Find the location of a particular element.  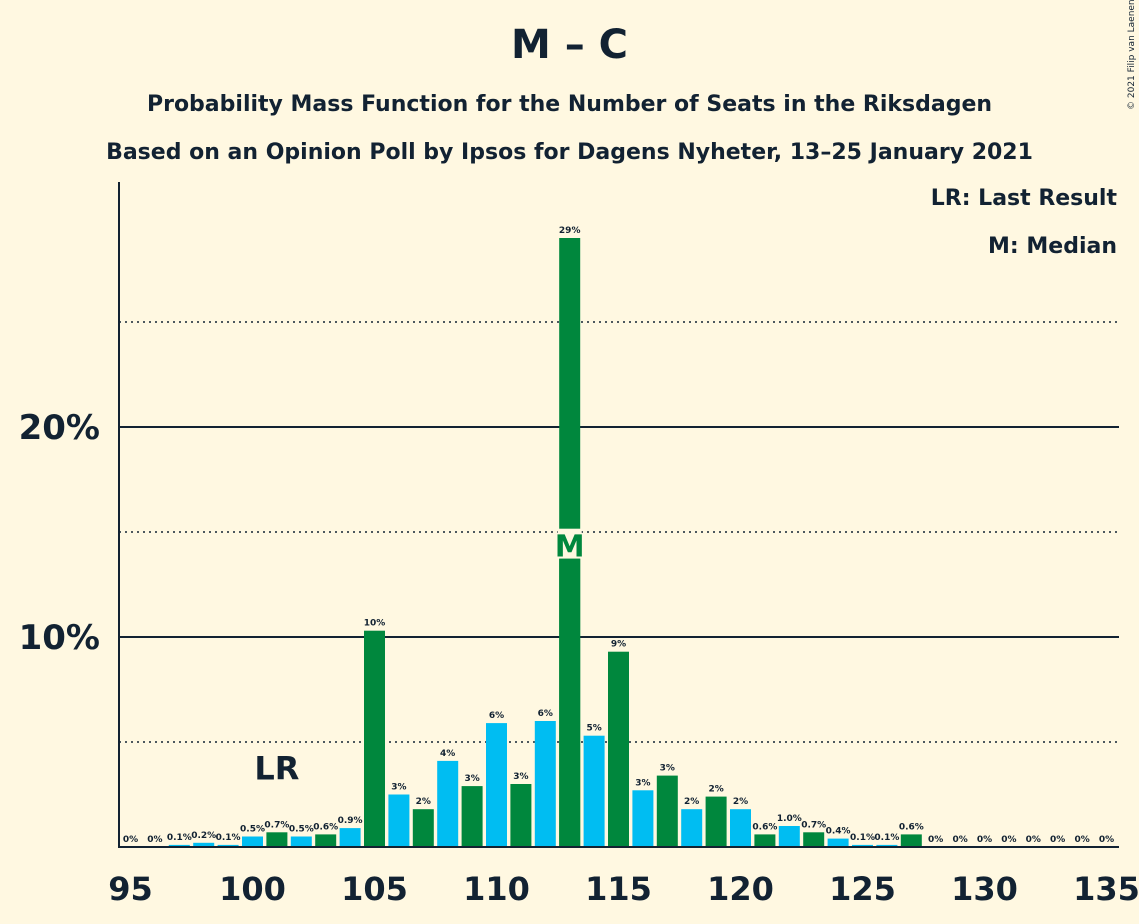

chart-title: M – C is located at coordinates (569, 45).